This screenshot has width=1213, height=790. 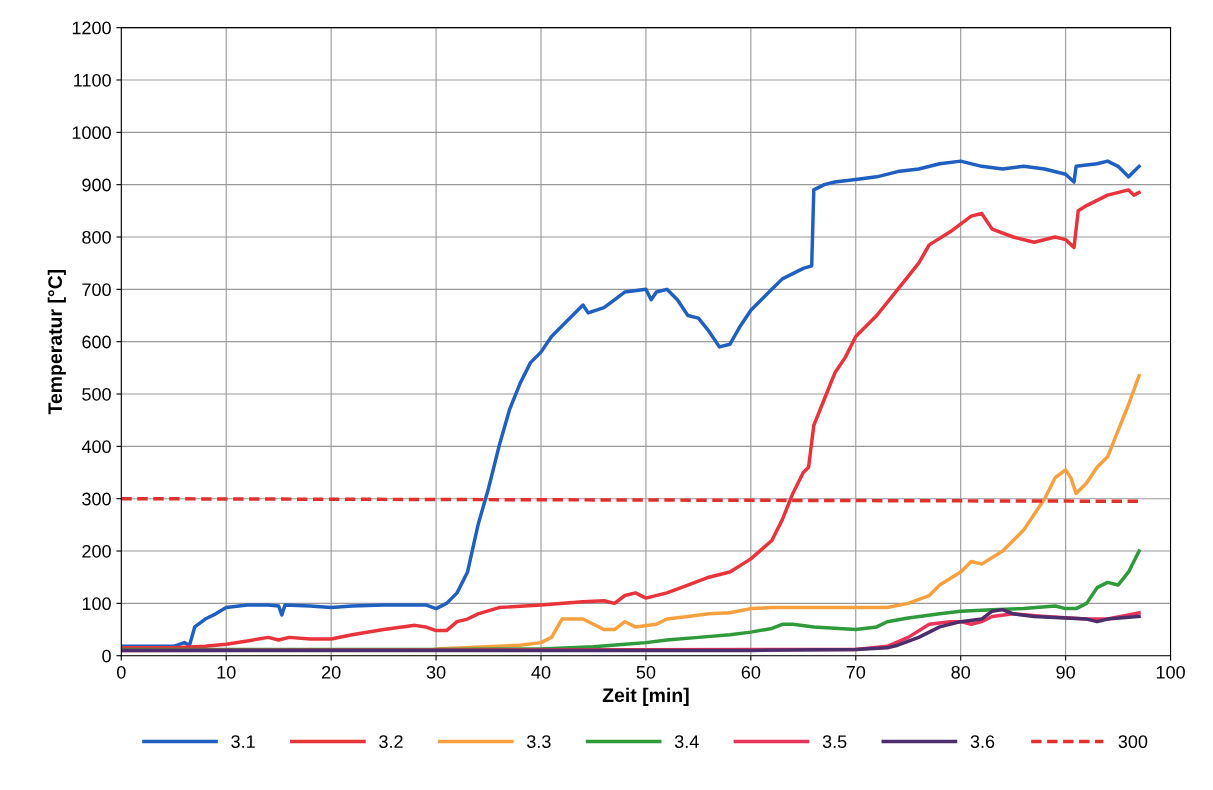 I want to click on legend-label: 3.6, so click(x=982, y=742).